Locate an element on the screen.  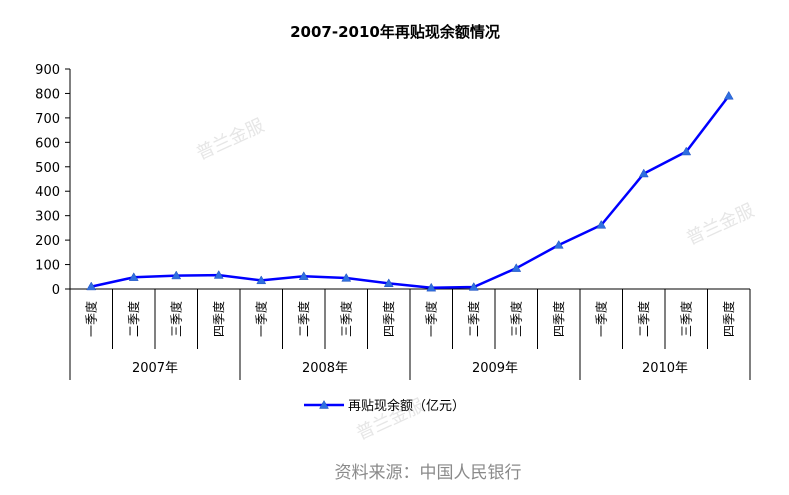
x-year-label: 2008年 is located at coordinates (325, 368).